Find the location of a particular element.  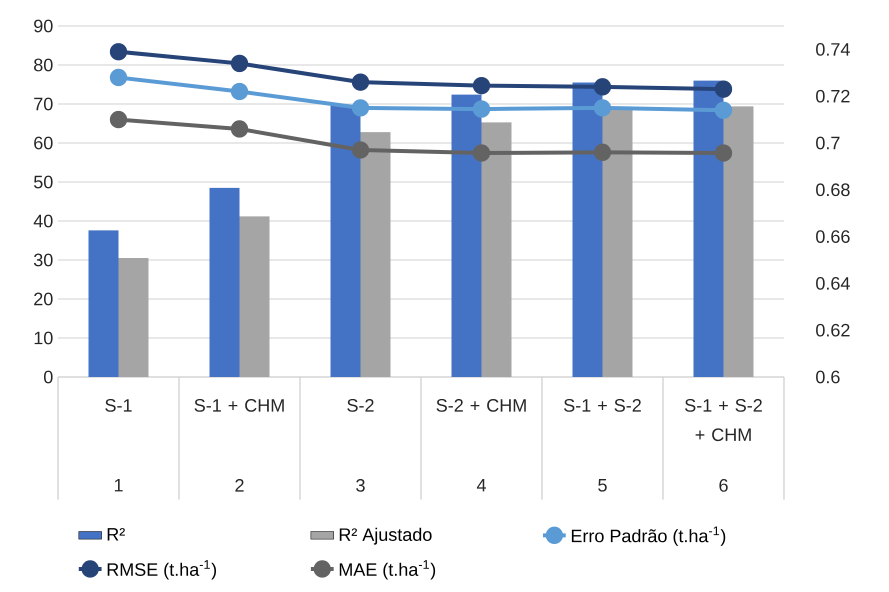

y2-tick-label: 0.64 is located at coordinates (833, 283).